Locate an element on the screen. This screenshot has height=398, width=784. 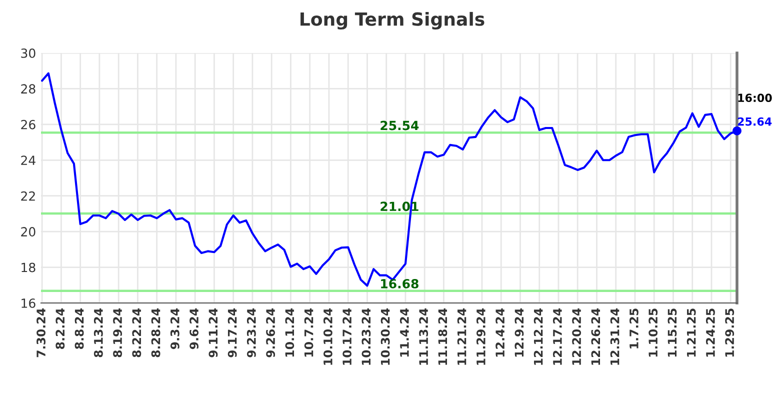
x-tick-label: 12.17.24 is located at coordinates (557, 336).